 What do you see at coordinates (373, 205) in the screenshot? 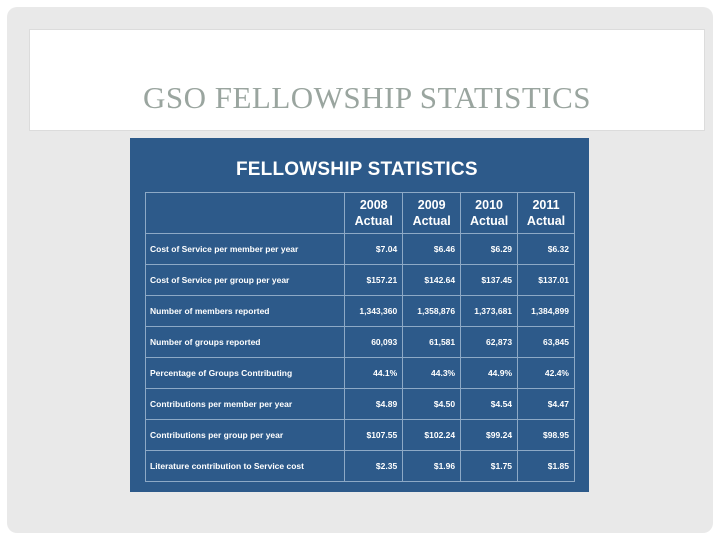
I see `column-year: 2008` at bounding box center [373, 205].